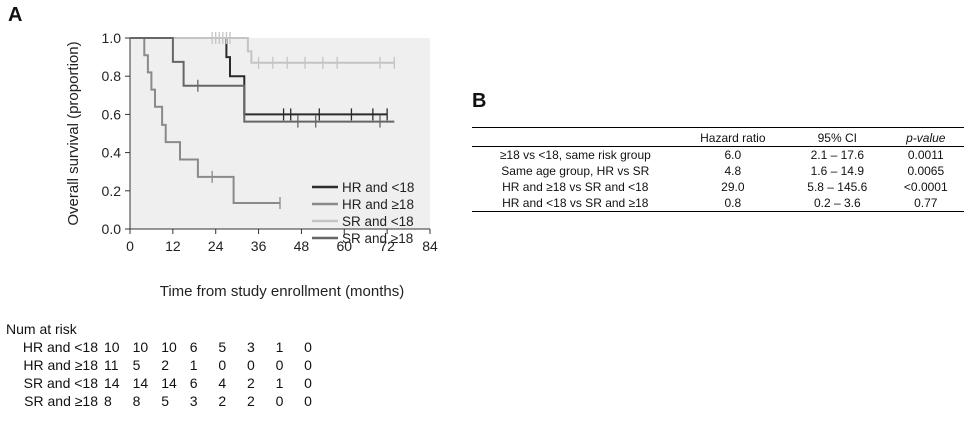 The height and width of the screenshot is (427, 968). What do you see at coordinates (925, 155) in the screenshot?
I see `p-value-cell: 0.0011` at bounding box center [925, 155].